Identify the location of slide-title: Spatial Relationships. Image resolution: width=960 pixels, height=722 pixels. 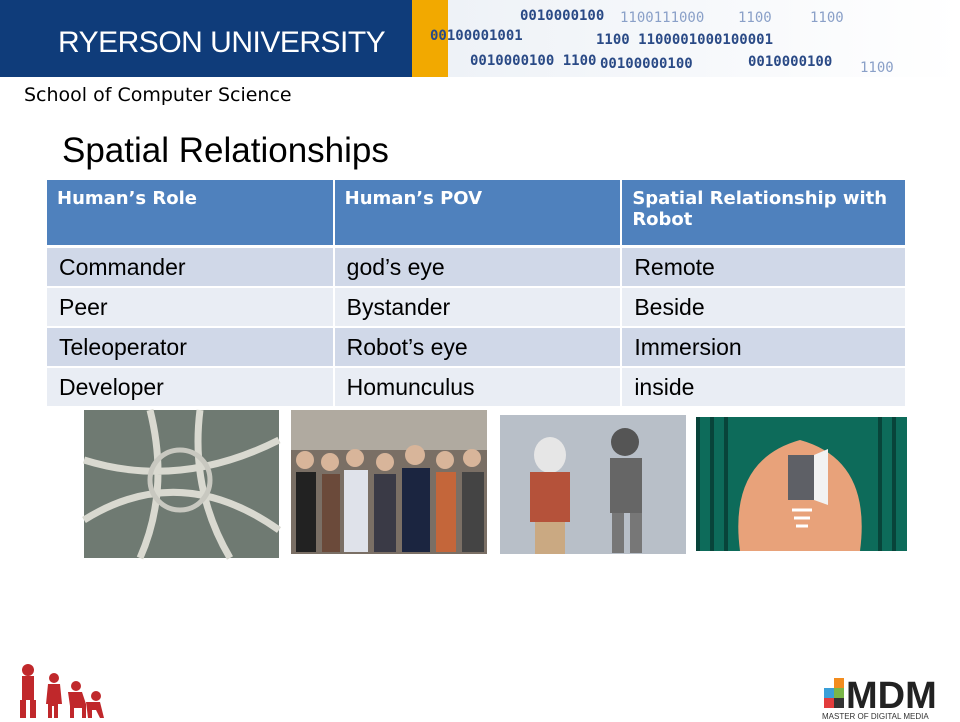
(225, 150).